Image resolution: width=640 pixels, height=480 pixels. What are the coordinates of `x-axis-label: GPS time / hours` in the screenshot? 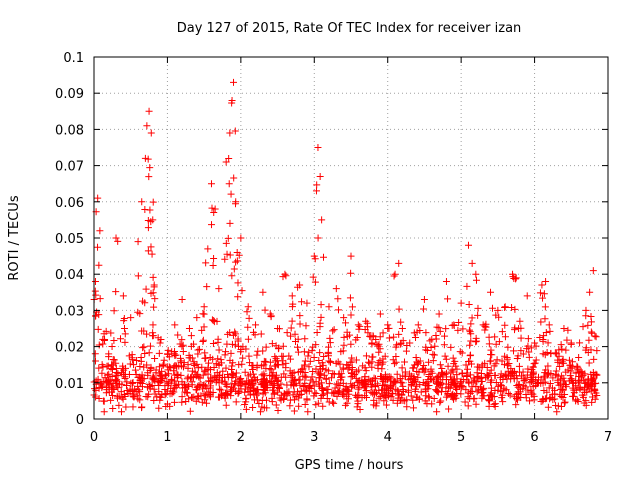 It's located at (349, 465).